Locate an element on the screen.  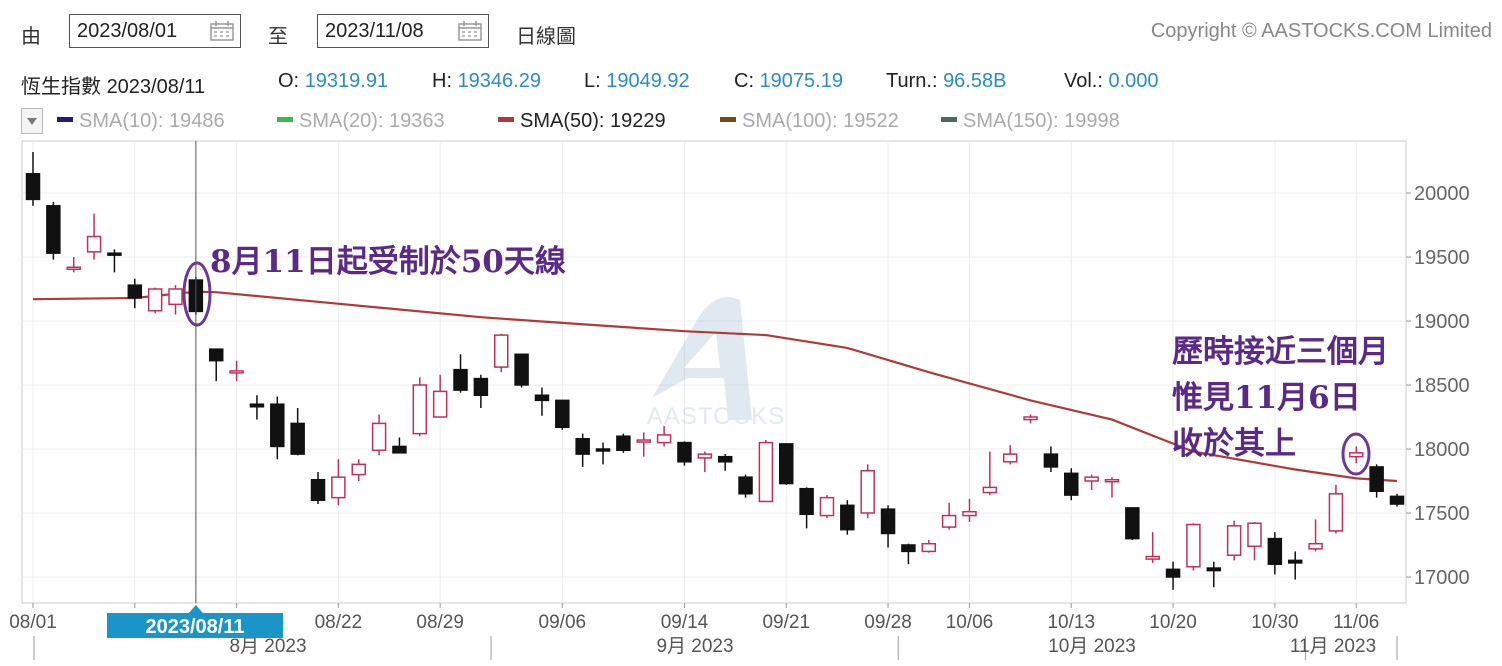
sma-legend-item-20: SMA(20): 19363 is located at coordinates (361, 121).